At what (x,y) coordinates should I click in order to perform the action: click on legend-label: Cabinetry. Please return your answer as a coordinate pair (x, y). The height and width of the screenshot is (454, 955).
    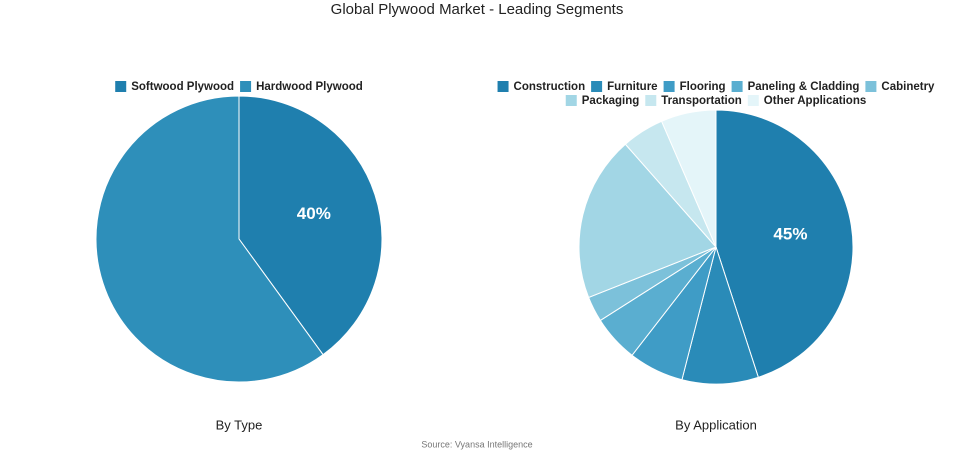
    Looking at the image, I should click on (908, 87).